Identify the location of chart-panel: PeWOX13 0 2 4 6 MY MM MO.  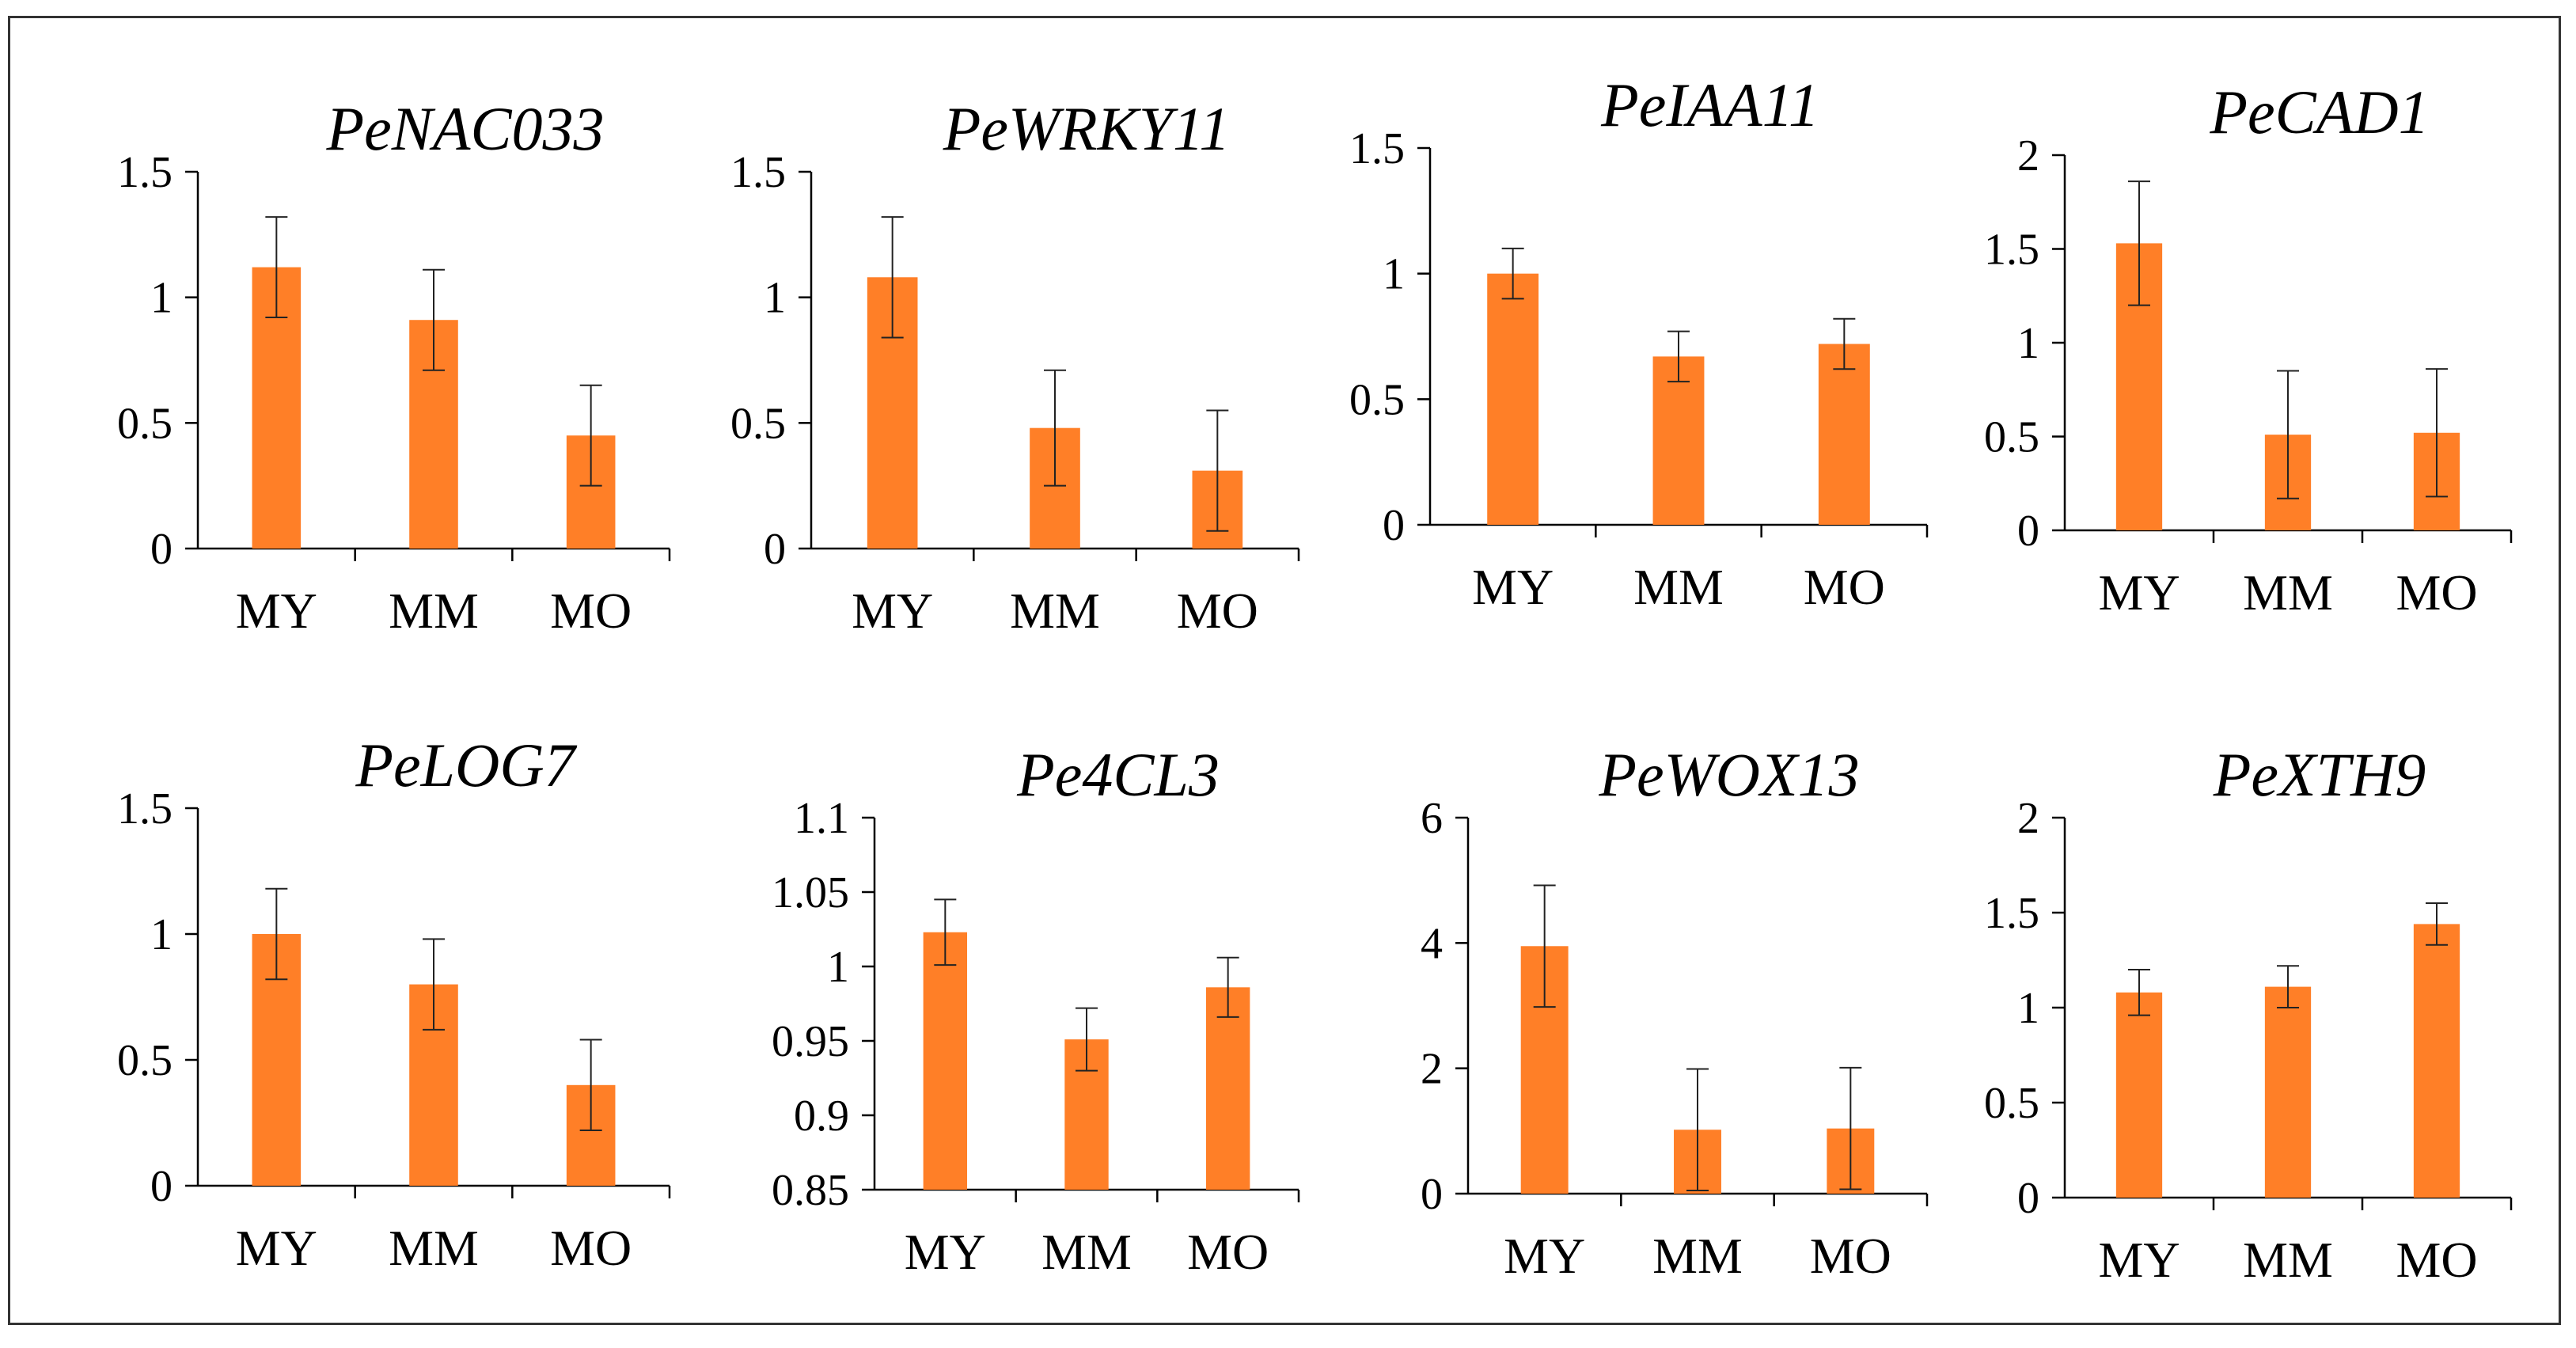
(1675, 1012).